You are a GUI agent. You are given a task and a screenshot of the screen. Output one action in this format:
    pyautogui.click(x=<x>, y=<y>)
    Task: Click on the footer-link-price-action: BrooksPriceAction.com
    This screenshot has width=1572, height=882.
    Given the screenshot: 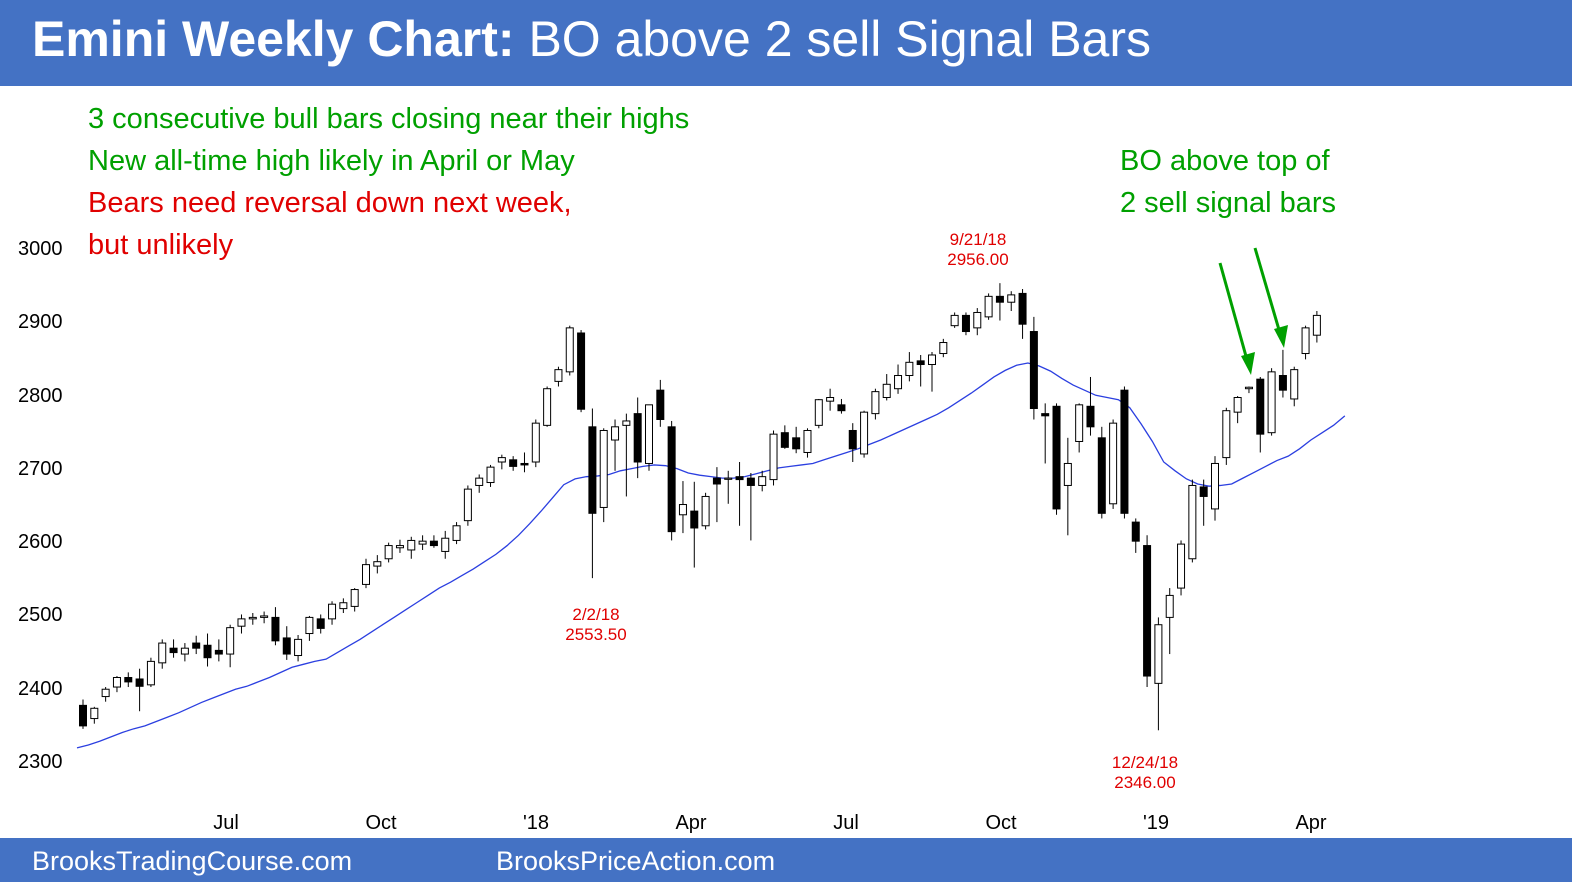 What is the action you would take?
    pyautogui.click(x=636, y=861)
    